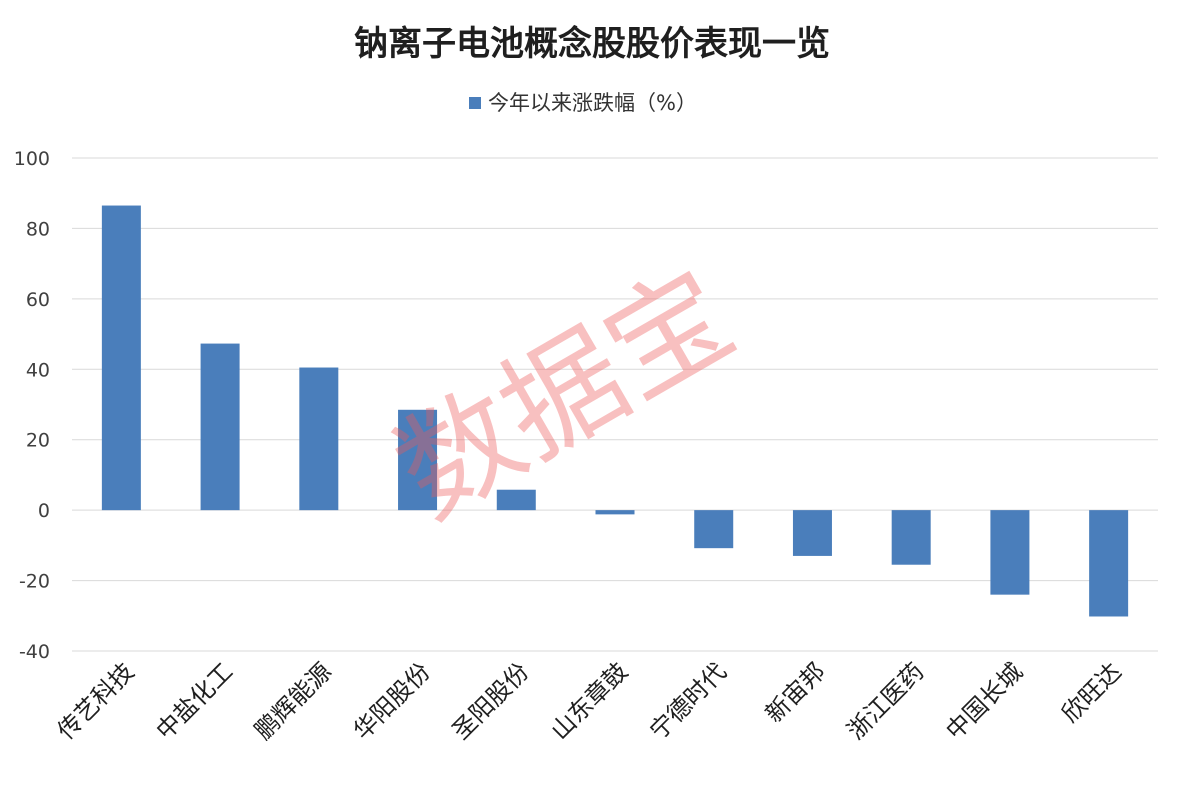  Describe the element at coordinates (491, 701) in the screenshot. I see `x-category-label: 圣阳股份` at that location.